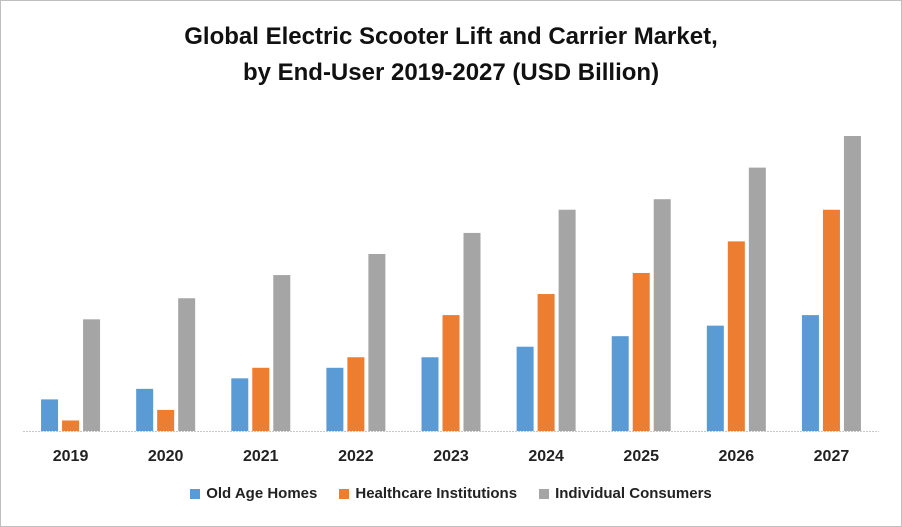 The height and width of the screenshot is (527, 902). Describe the element at coordinates (240, 404) in the screenshot. I see `bar-old-age-homes-2021` at that location.